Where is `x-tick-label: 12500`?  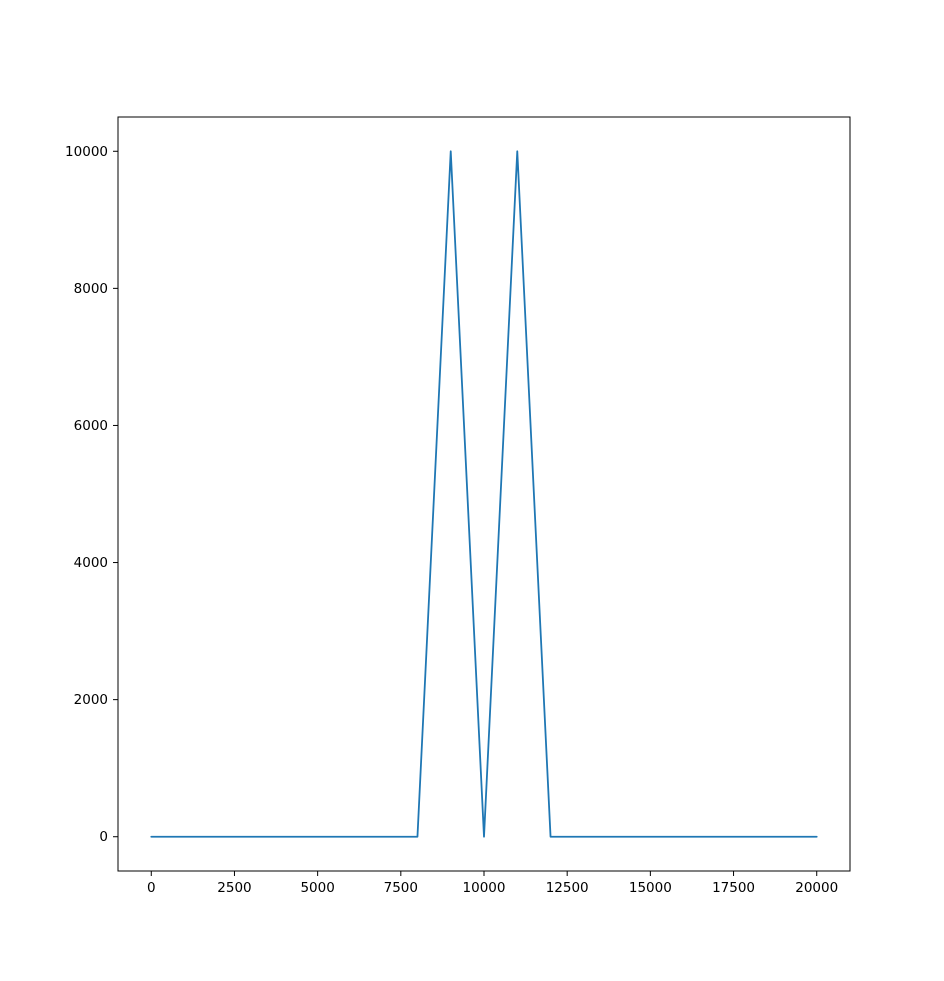 x-tick-label: 12500 is located at coordinates (567, 888).